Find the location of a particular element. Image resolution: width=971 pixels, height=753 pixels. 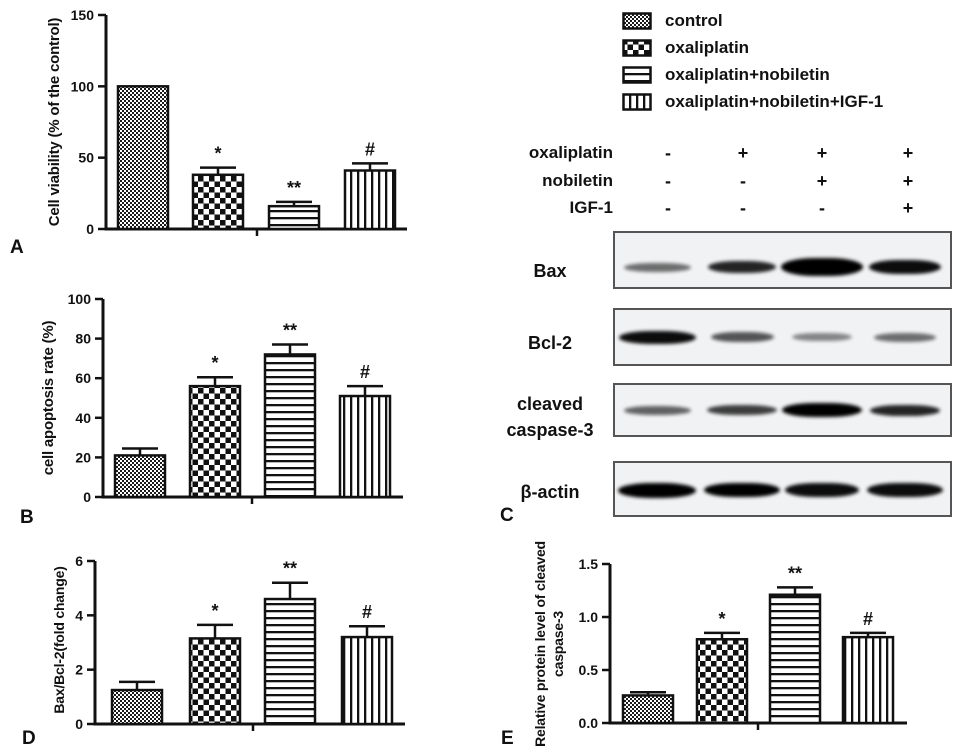

treatment-row-label: oxaliplatin is located at coordinates (570, 152).